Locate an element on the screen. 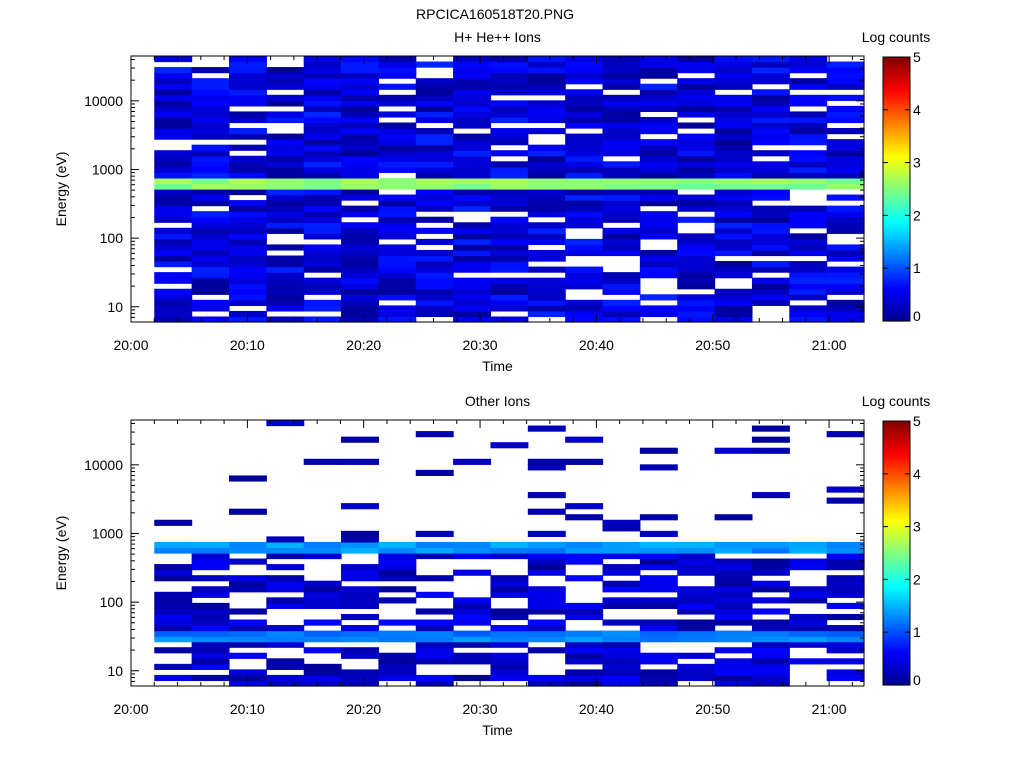  x-tick-label: 20:10 is located at coordinates (247, 345).